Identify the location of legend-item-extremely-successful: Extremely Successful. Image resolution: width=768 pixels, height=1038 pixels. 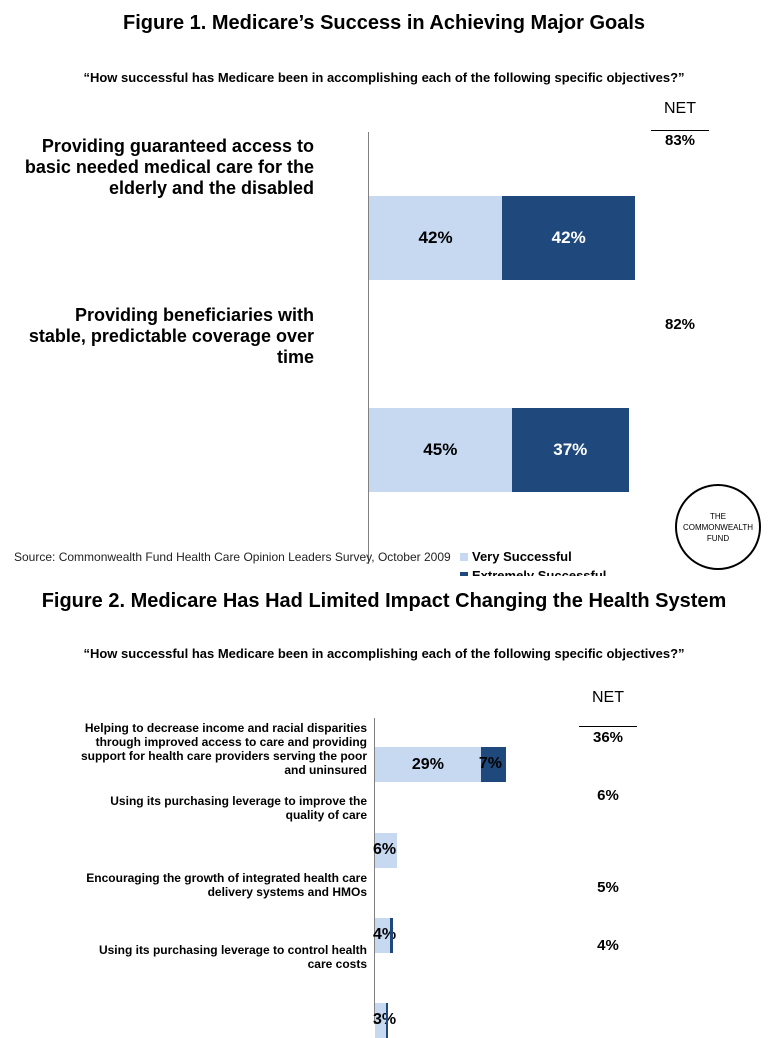
(533, 572).